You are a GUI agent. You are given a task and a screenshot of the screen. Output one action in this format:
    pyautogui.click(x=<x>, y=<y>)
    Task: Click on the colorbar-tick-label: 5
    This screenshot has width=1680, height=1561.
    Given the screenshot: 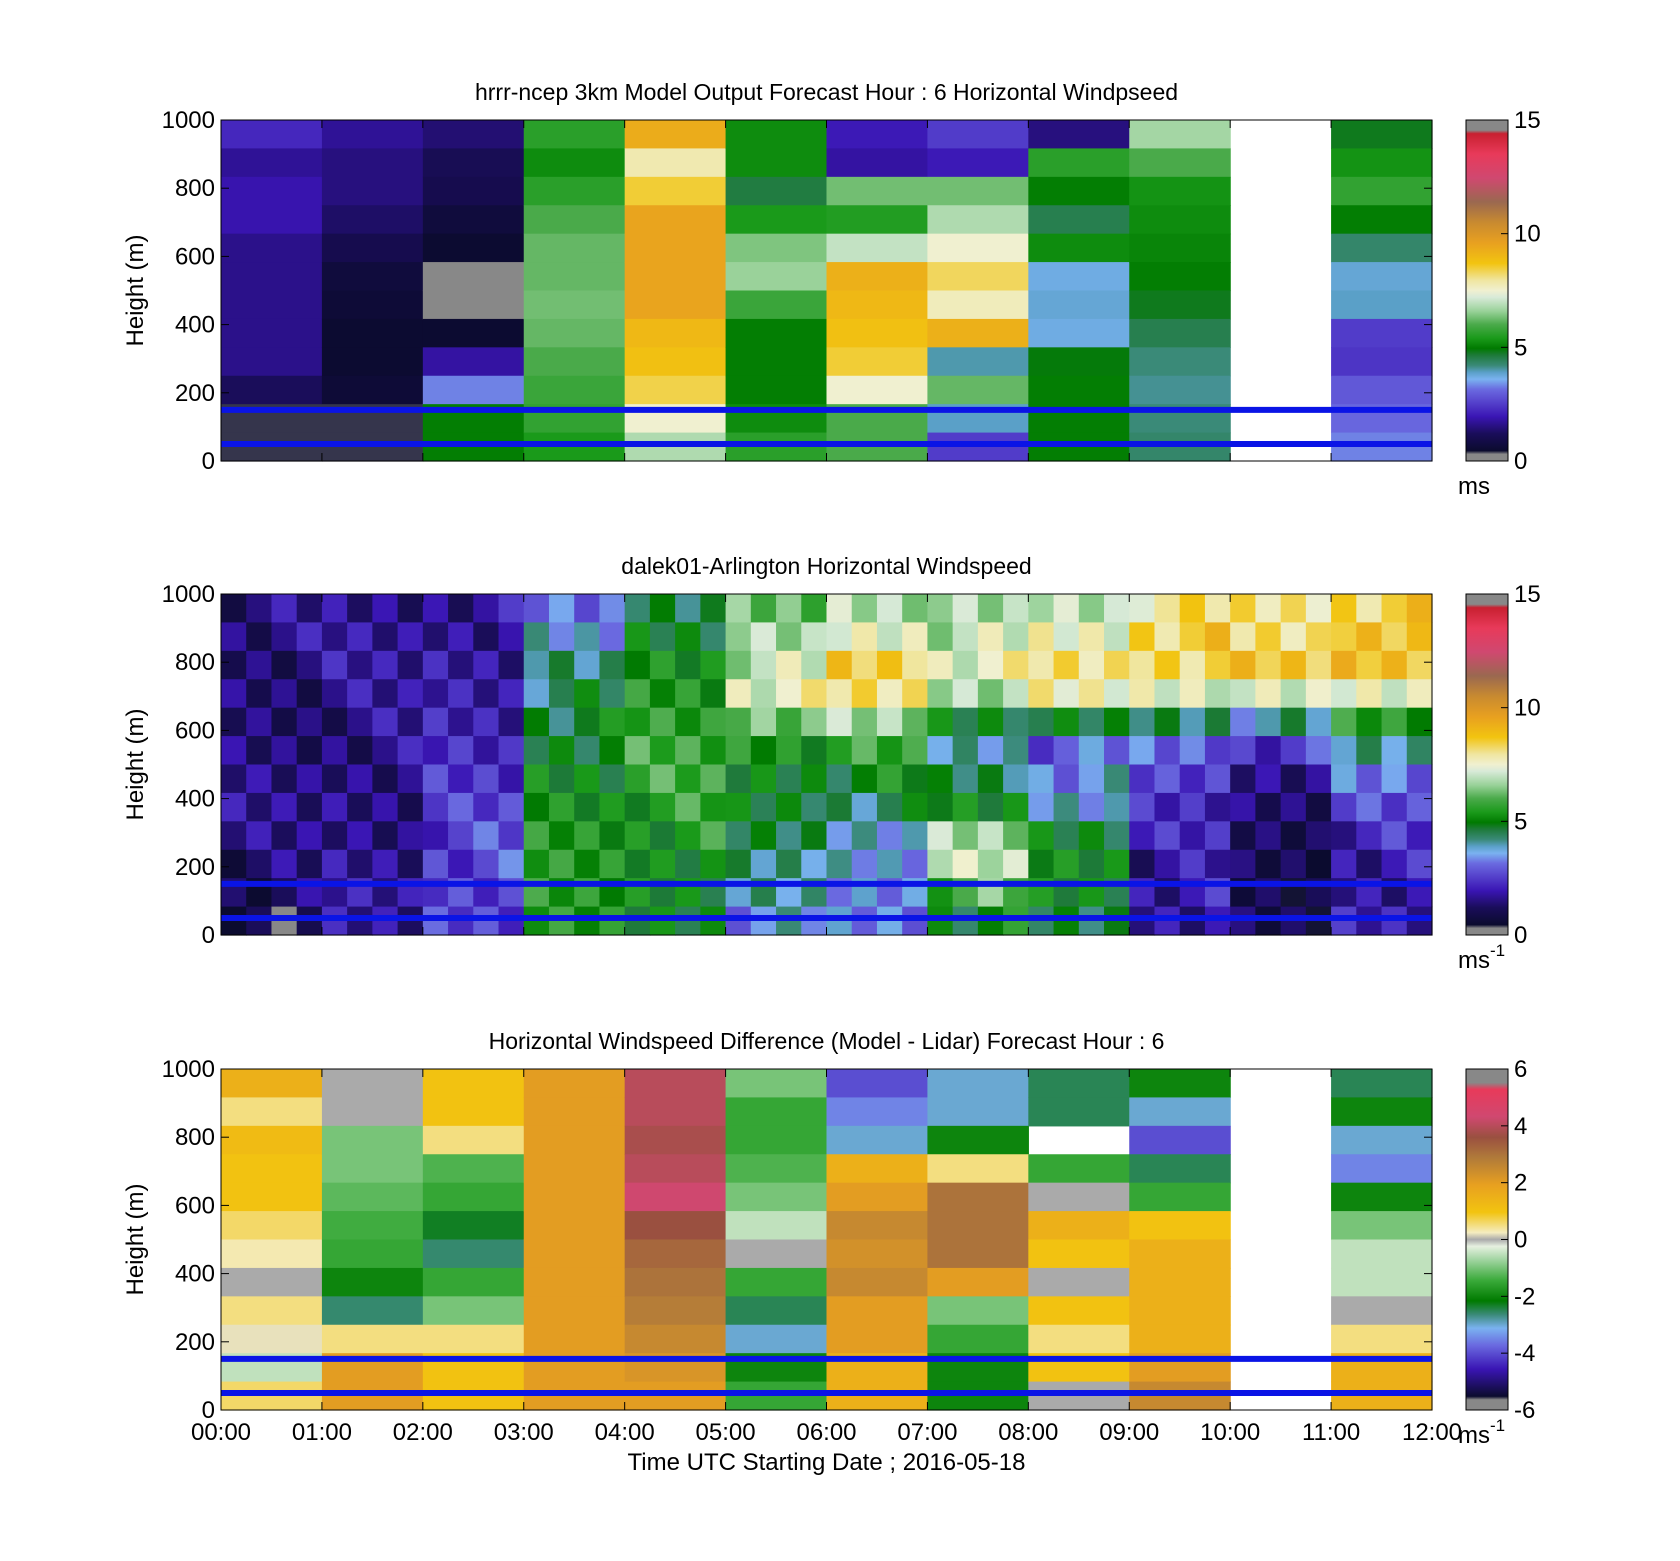 What is the action you would take?
    pyautogui.click(x=1520, y=821)
    